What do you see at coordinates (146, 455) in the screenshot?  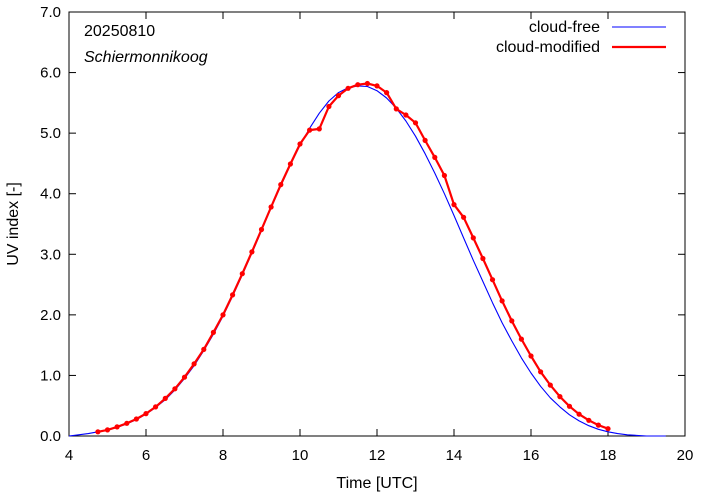 I see `x-tick-label: 6` at bounding box center [146, 455].